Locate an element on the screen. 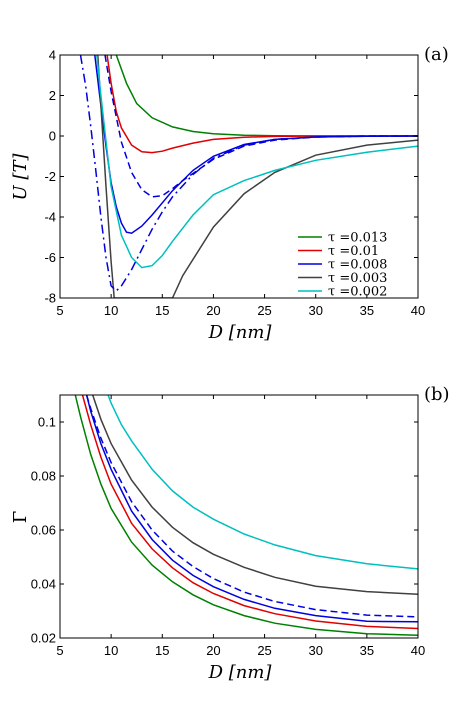  legend-label: τ =0.013 is located at coordinates (357, 238).